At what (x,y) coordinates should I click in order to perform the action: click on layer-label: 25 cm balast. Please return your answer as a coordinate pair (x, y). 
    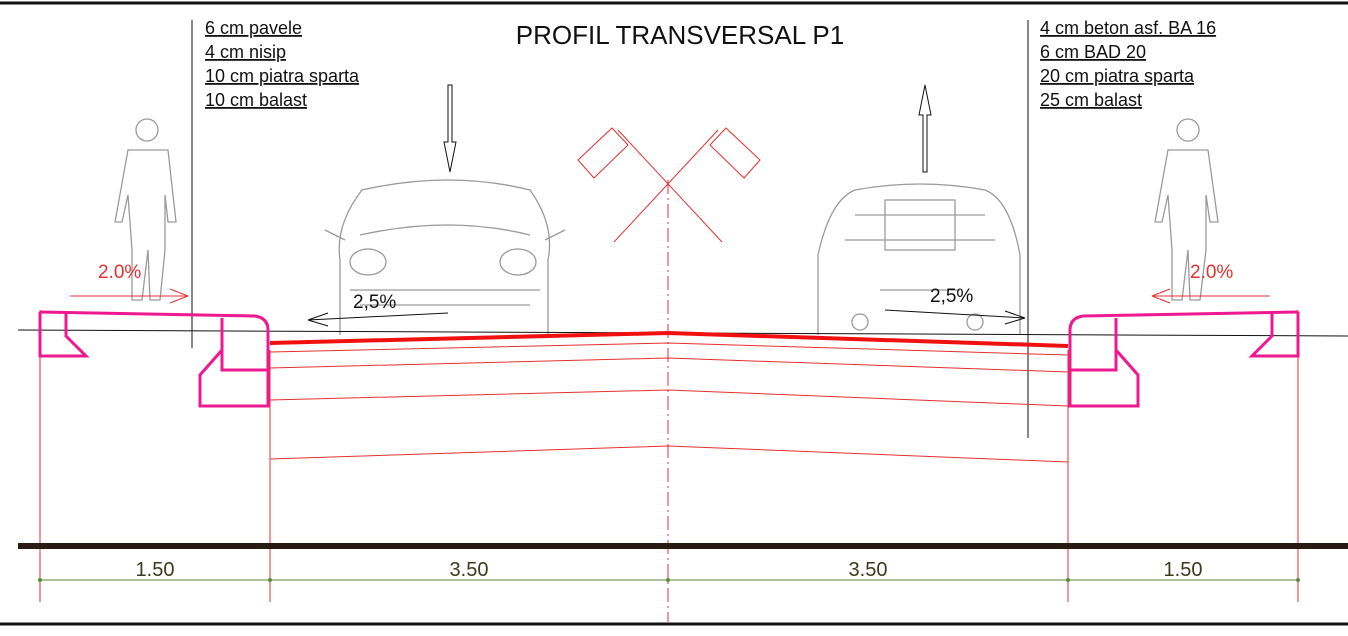
    Looking at the image, I should click on (1091, 100).